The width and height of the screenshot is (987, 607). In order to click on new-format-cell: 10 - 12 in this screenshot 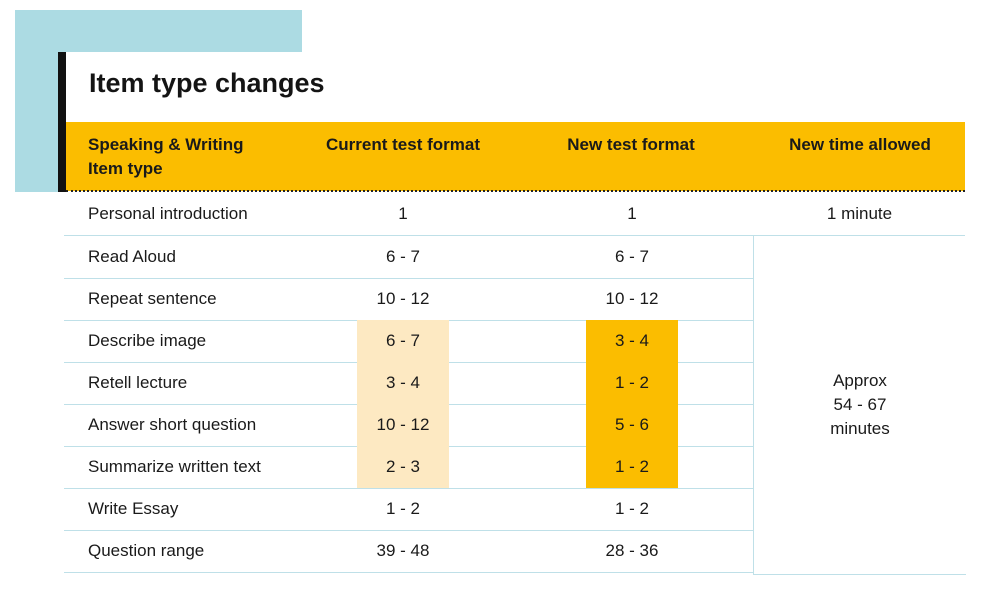, I will do `click(632, 298)`.